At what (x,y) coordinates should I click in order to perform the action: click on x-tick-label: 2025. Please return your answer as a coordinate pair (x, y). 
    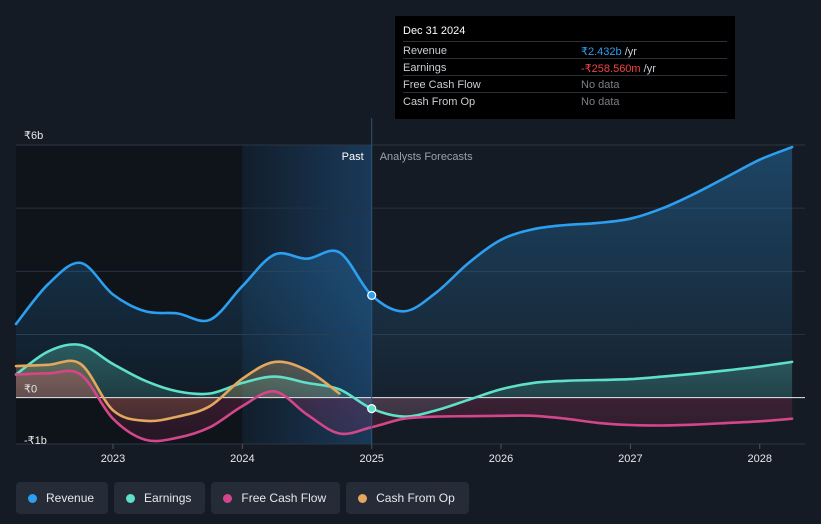
    Looking at the image, I should click on (371, 459).